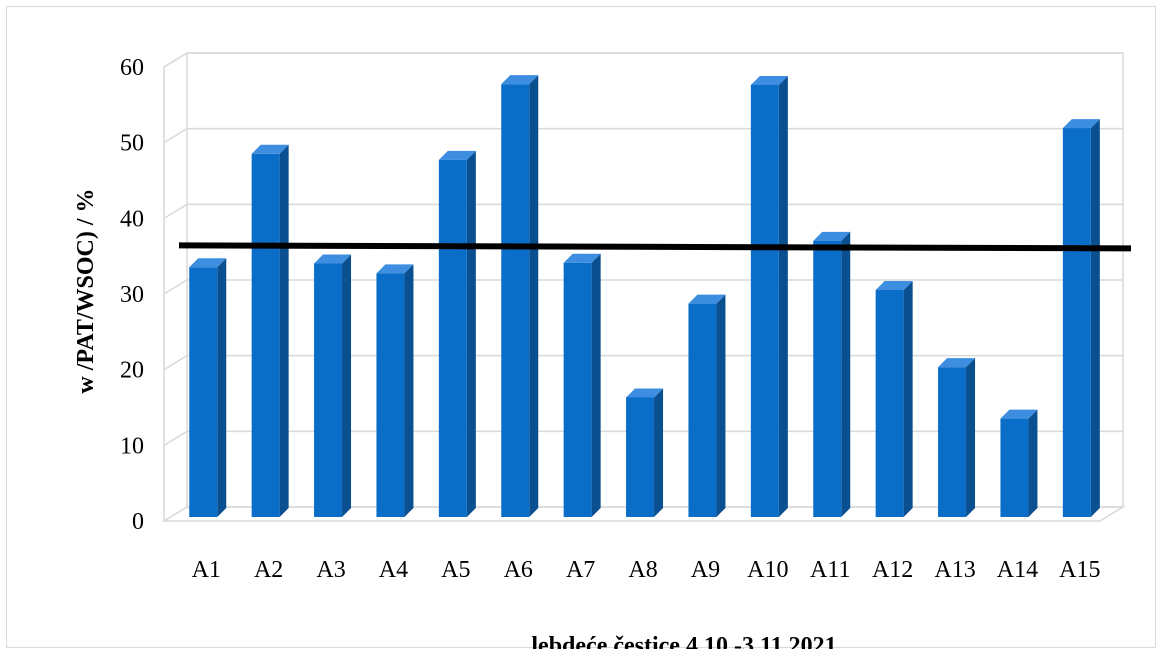 This screenshot has height=655, width=1163. Describe the element at coordinates (518, 570) in the screenshot. I see `x-tick-label: A6` at that location.